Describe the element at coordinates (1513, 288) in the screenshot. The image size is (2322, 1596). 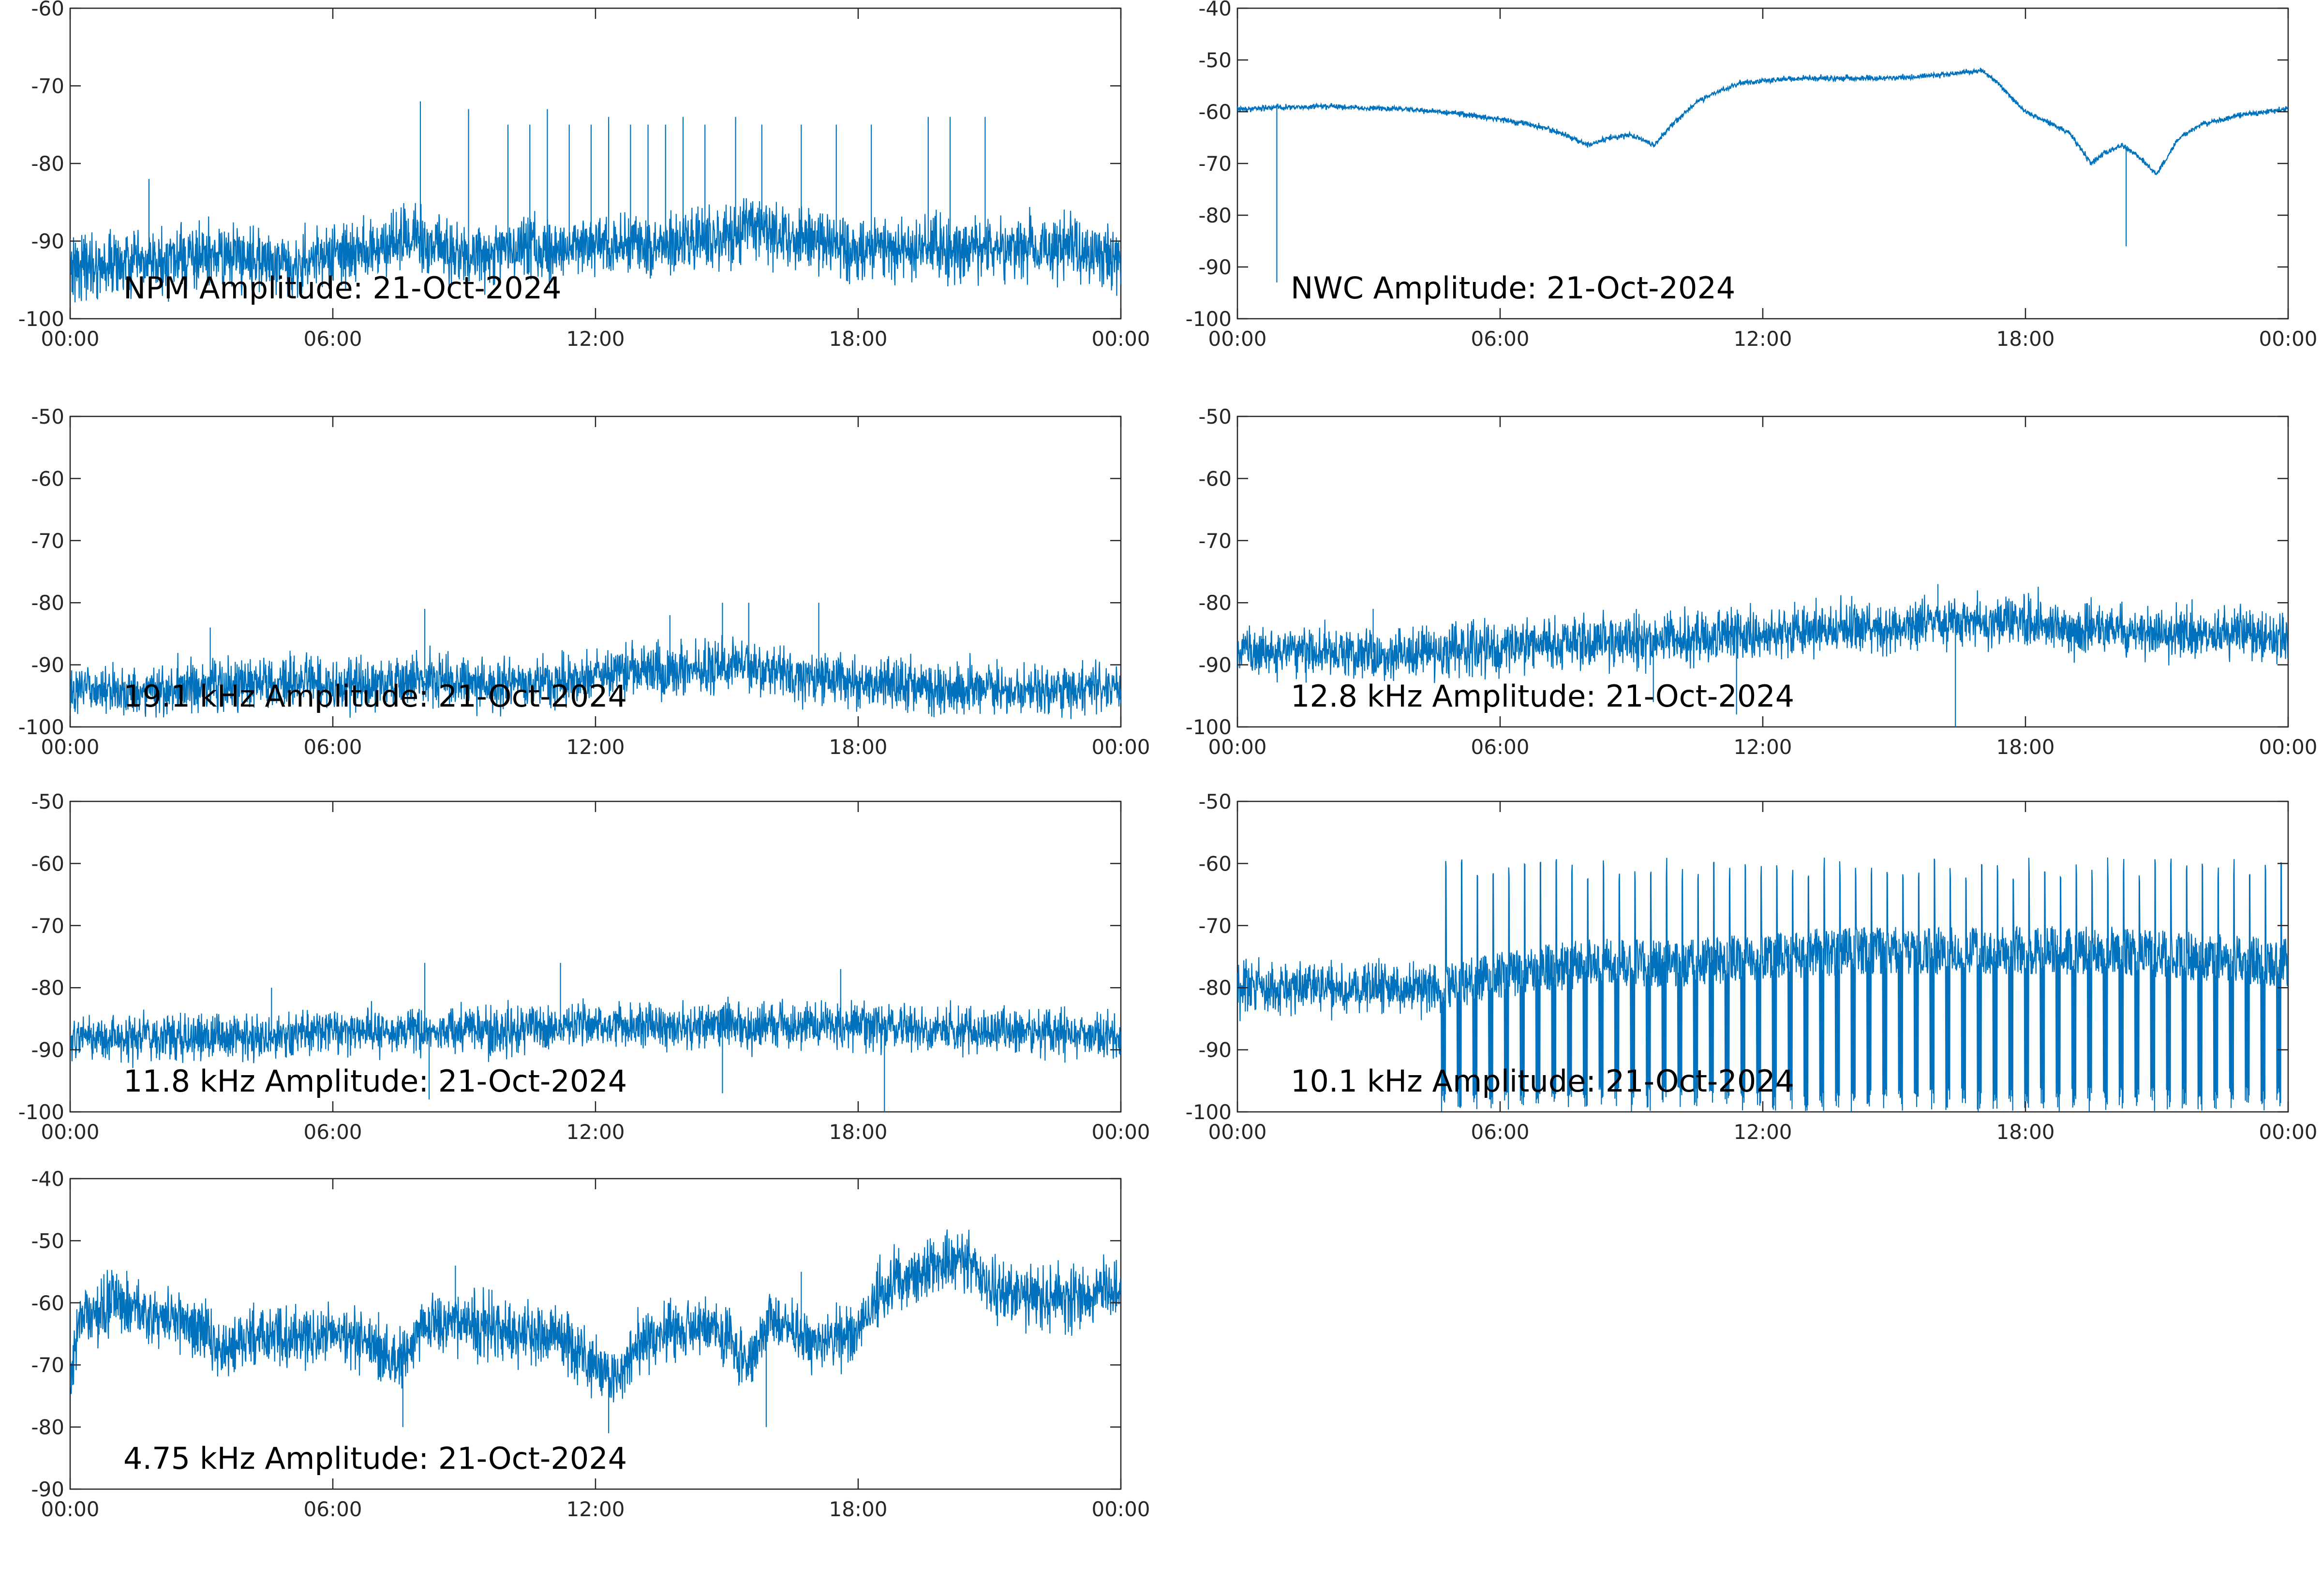
I see `chart-title: NWC Amplitude: 21-Oct-2024` at that location.